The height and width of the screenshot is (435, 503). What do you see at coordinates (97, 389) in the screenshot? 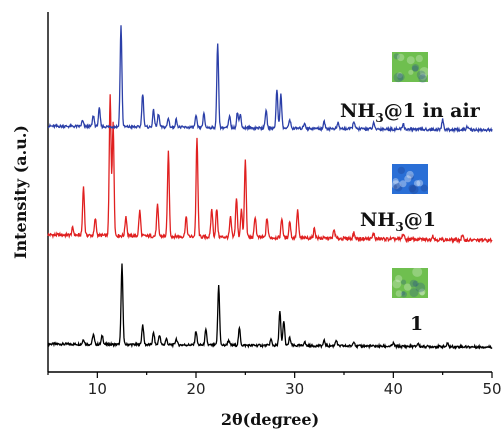
I see `x-tick-label-10: 10` at bounding box center [97, 389].